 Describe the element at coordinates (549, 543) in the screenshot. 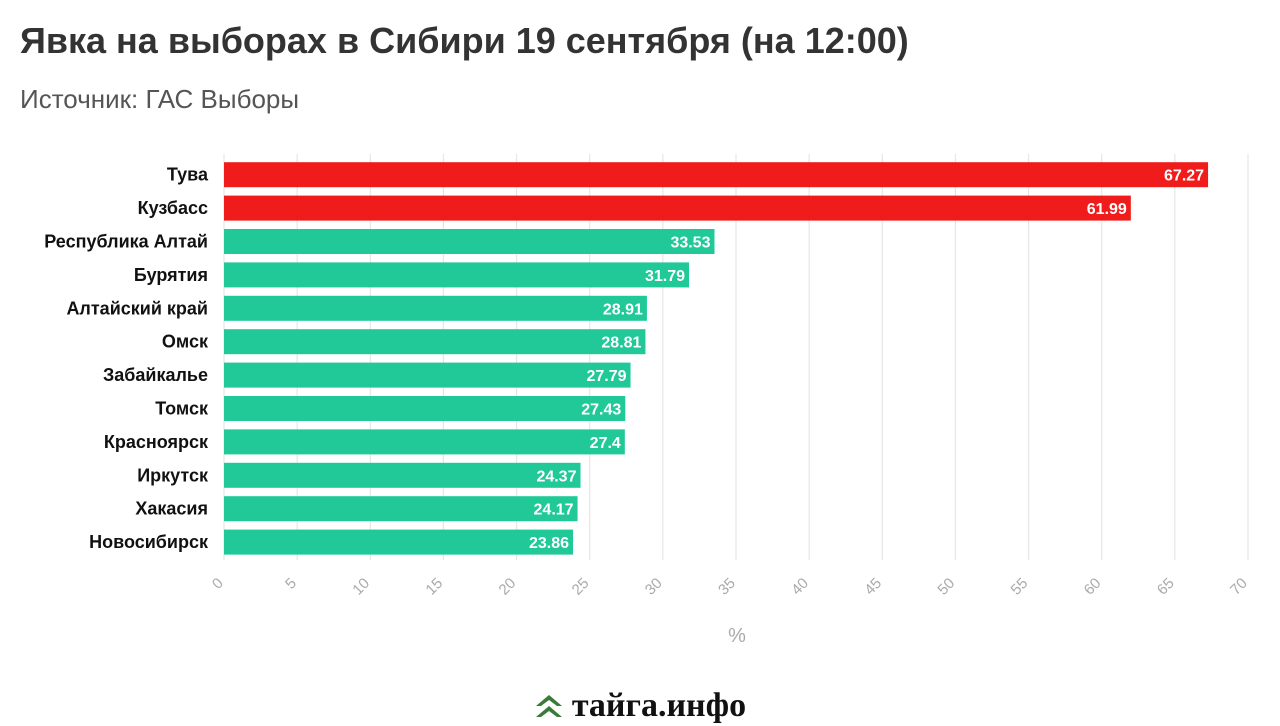

I see `value-label: 23.86` at that location.